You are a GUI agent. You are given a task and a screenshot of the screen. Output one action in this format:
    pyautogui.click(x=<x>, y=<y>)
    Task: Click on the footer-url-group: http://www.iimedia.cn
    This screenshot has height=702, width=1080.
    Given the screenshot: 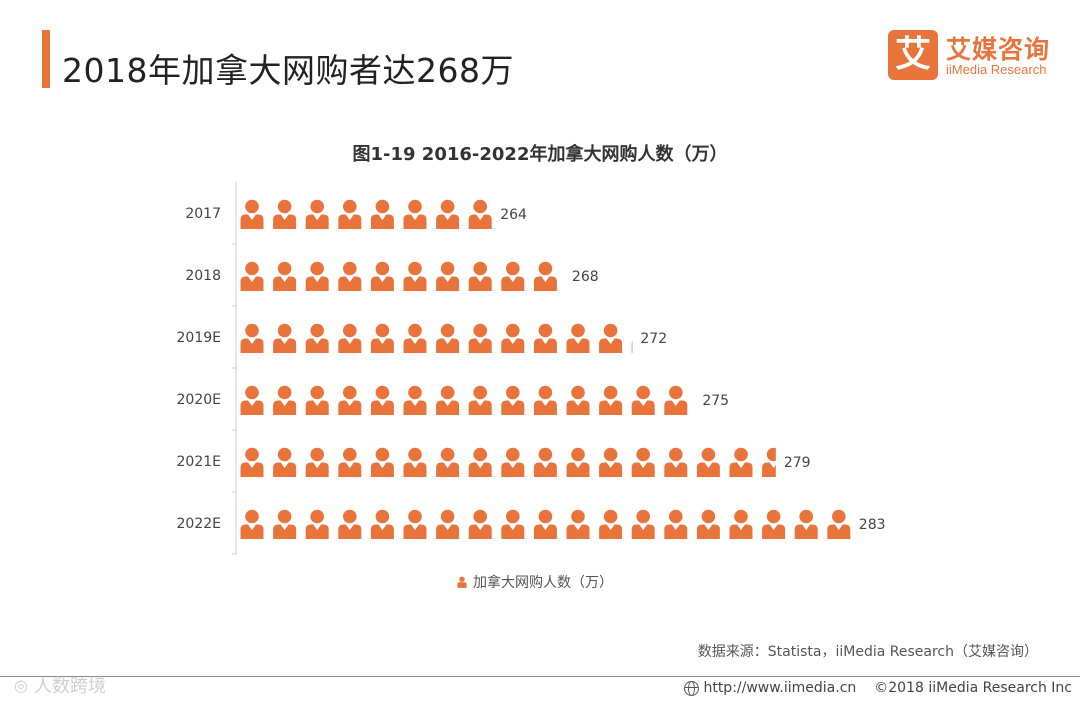 What is the action you would take?
    pyautogui.click(x=770, y=688)
    